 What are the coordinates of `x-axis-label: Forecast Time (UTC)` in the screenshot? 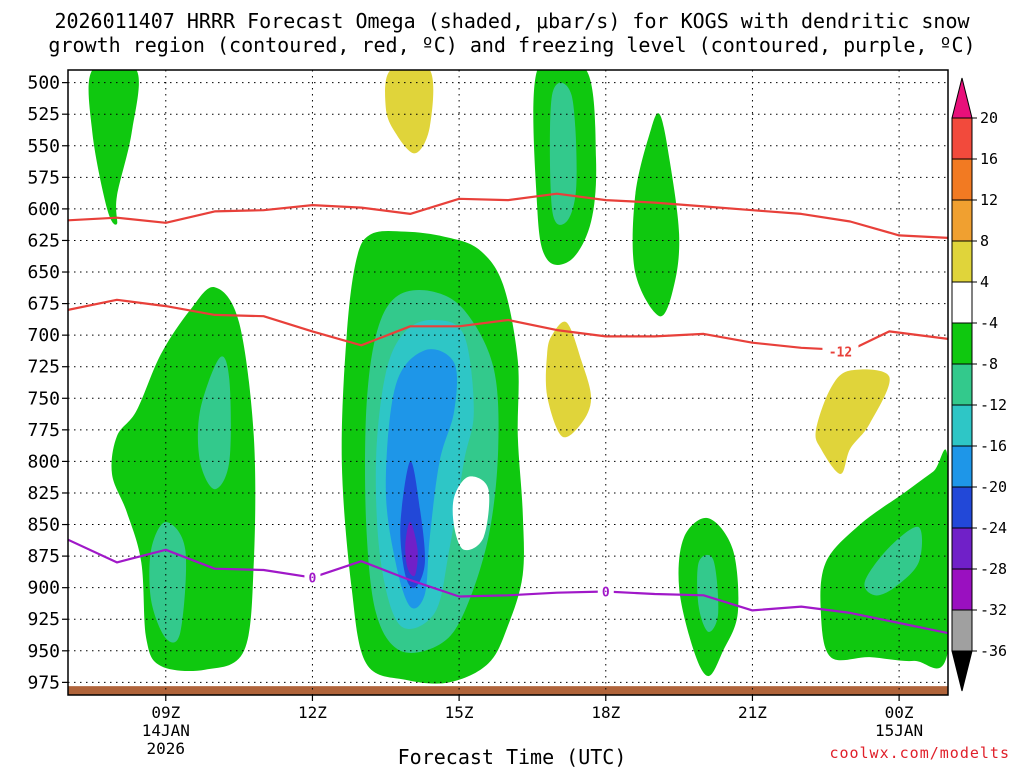 It's located at (512, 757).